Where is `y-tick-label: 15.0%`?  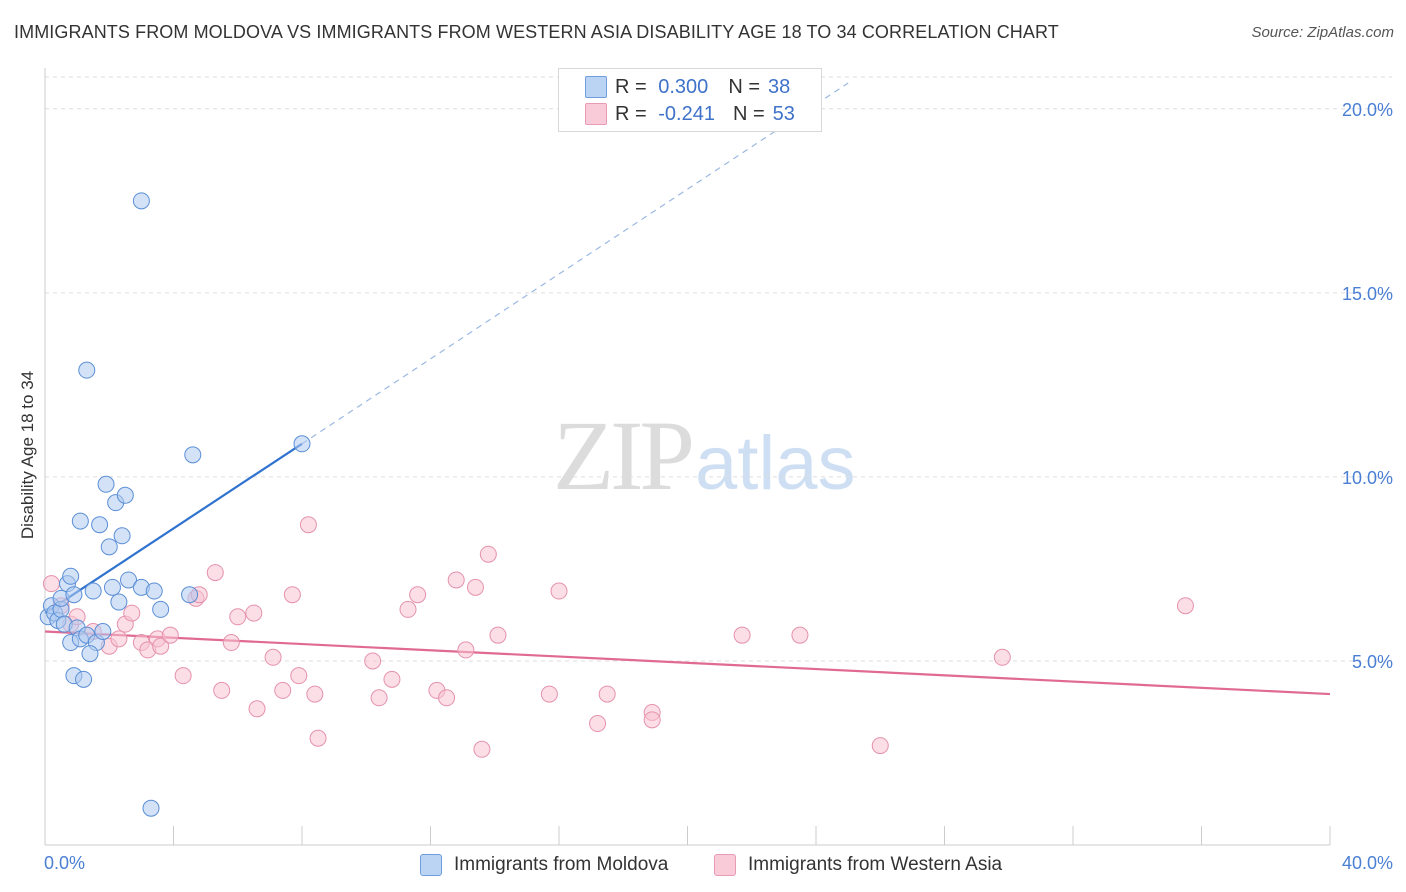
y-tick-label: 15.0% is located at coordinates (1367, 294).